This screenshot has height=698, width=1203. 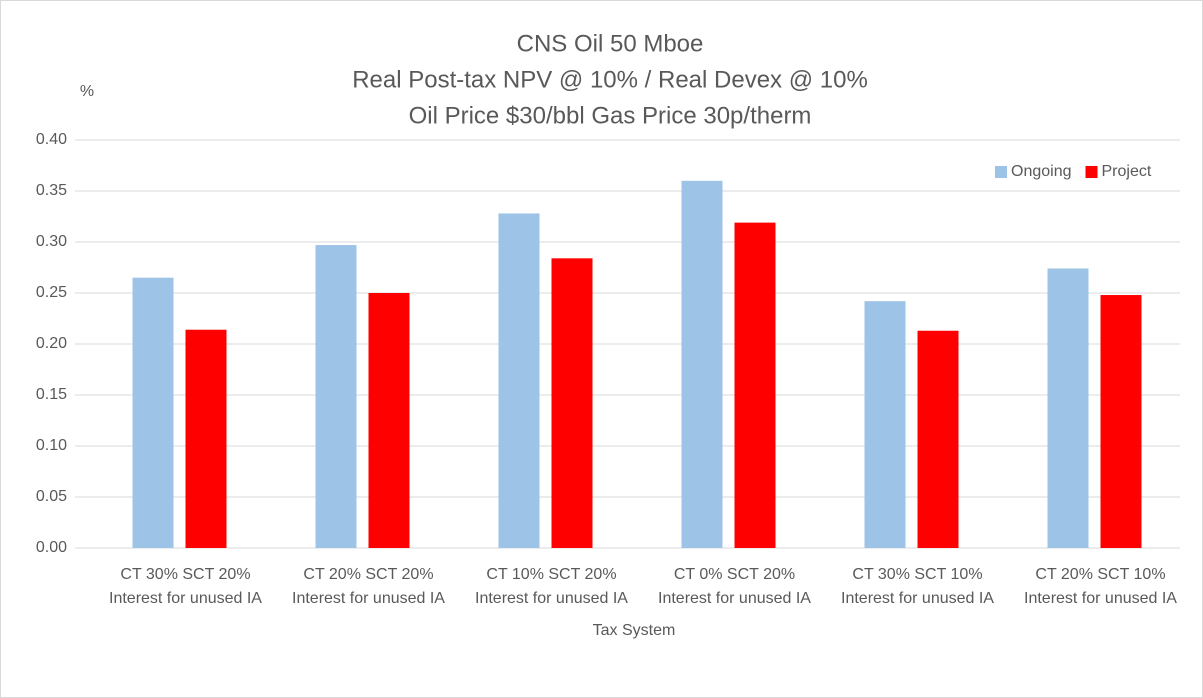 I want to click on x-tick-label: CT 30% SCT 20%, so click(x=185, y=574).